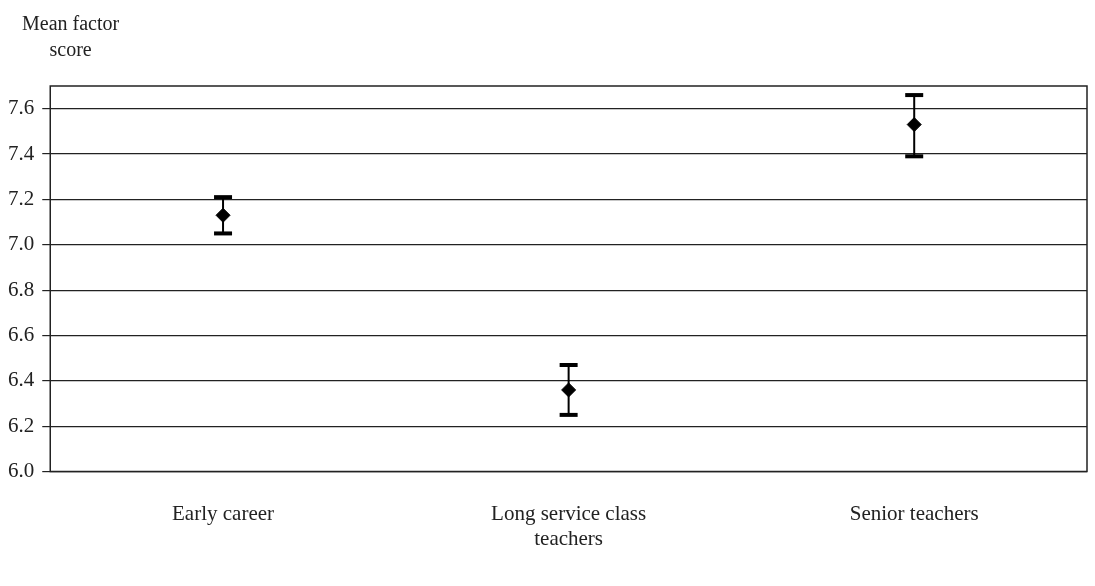 This screenshot has width=1095, height=586. Describe the element at coordinates (21, 424) in the screenshot. I see `y-tick-label: 6.2` at that location.